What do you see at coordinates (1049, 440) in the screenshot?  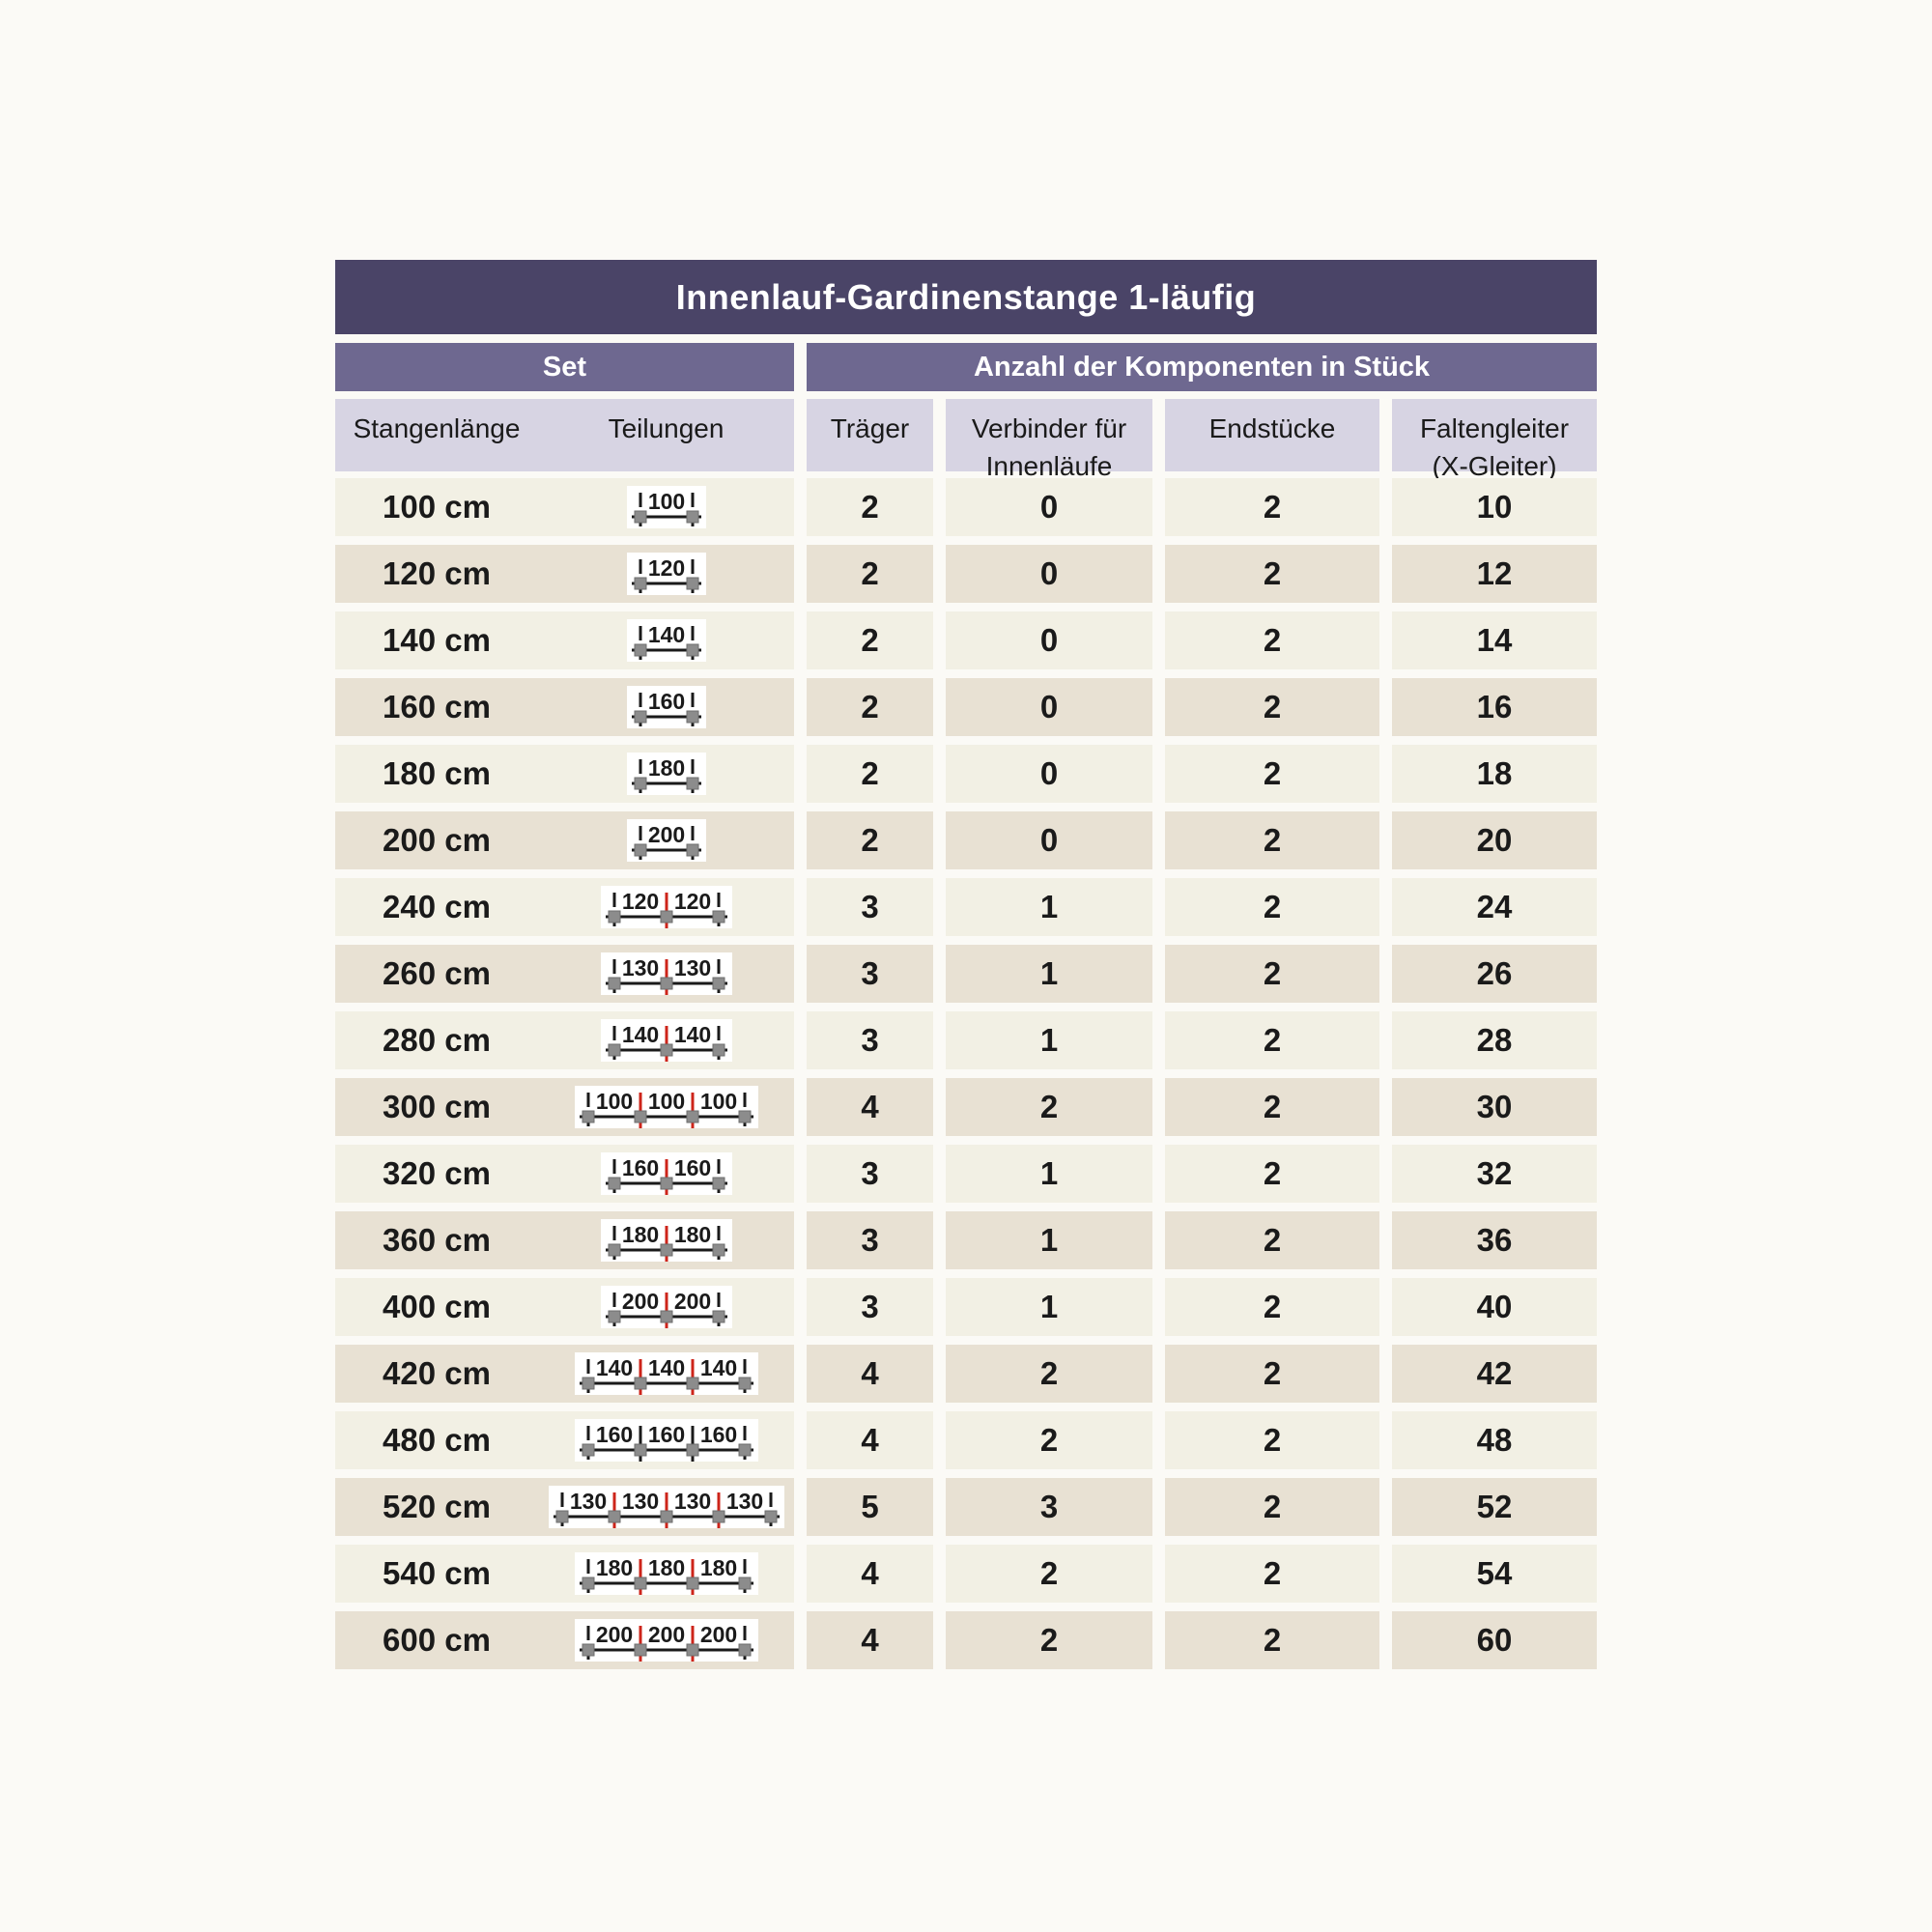 I see `column-header-verbinder: Verbinder für Innenläufe` at bounding box center [1049, 440].